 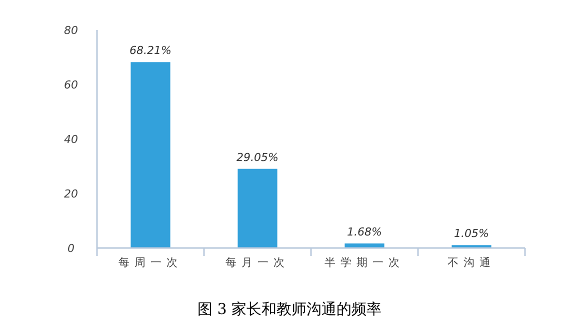 I want to click on y-tick-label: 0, so click(x=71, y=248).